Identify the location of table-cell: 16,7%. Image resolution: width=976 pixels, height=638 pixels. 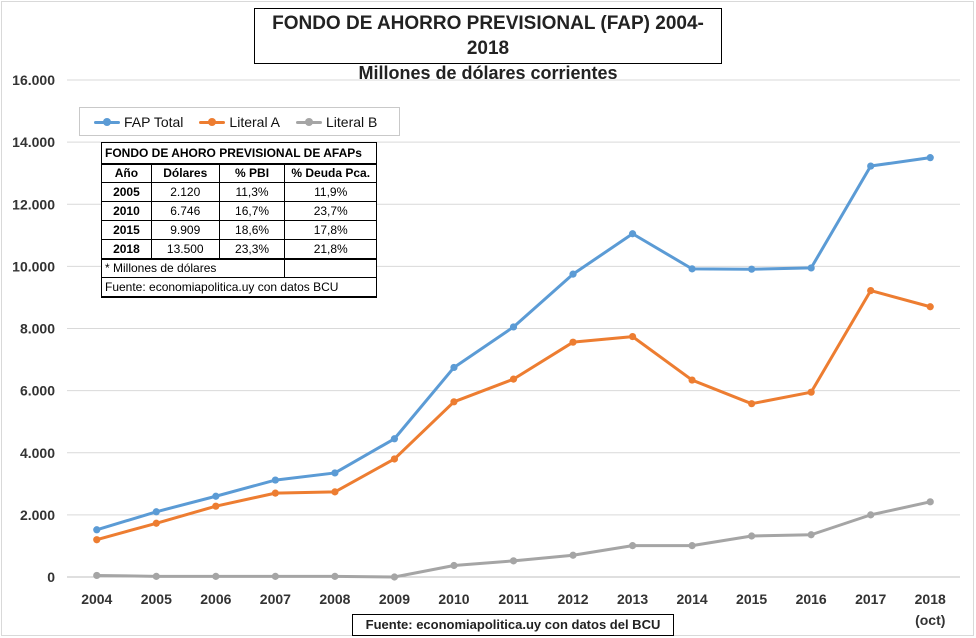
(252, 211).